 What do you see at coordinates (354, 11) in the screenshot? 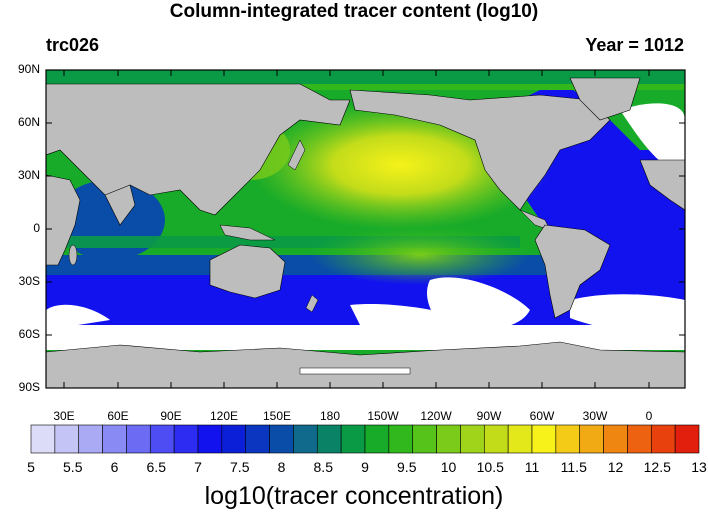
I see `plot-title: Column-integrated tracer content (log10)` at bounding box center [354, 11].